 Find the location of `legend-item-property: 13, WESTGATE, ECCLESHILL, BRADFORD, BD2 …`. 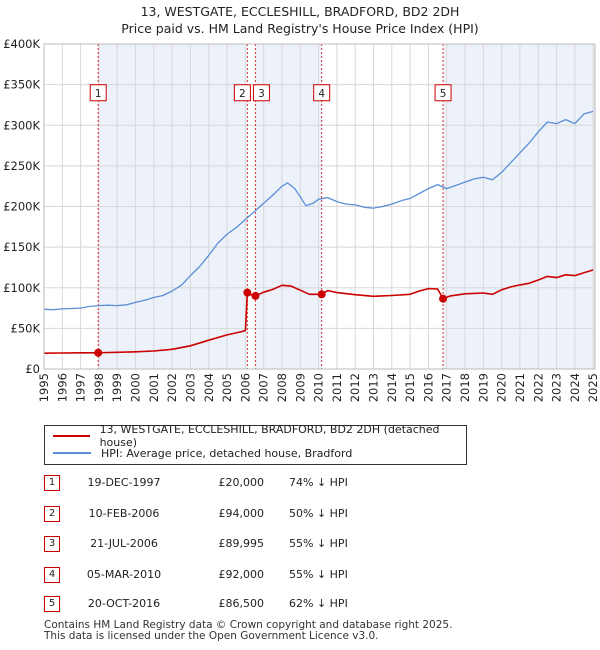

legend-item-property: 13, WESTGATE, ECCLESHILL, BRADFORD, BD2 … is located at coordinates (259, 436).